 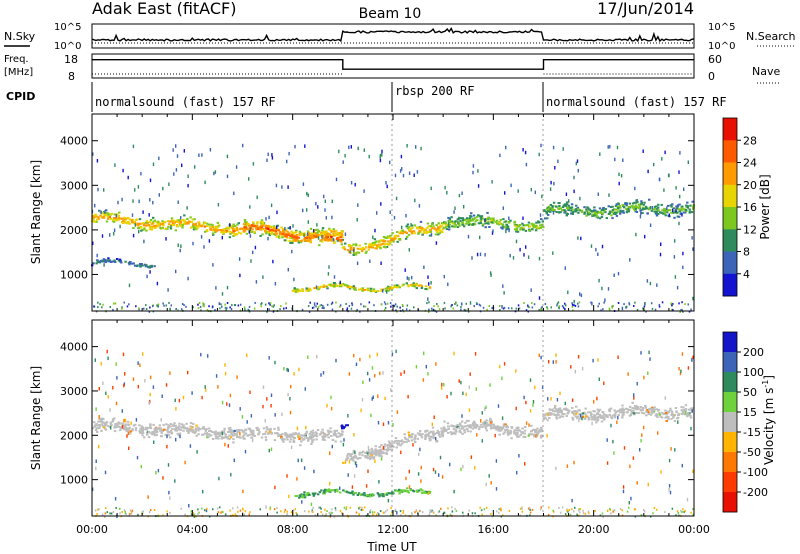 What do you see at coordinates (164, 9) in the screenshot?
I see `radar-title: Adak East (fitACF)` at bounding box center [164, 9].